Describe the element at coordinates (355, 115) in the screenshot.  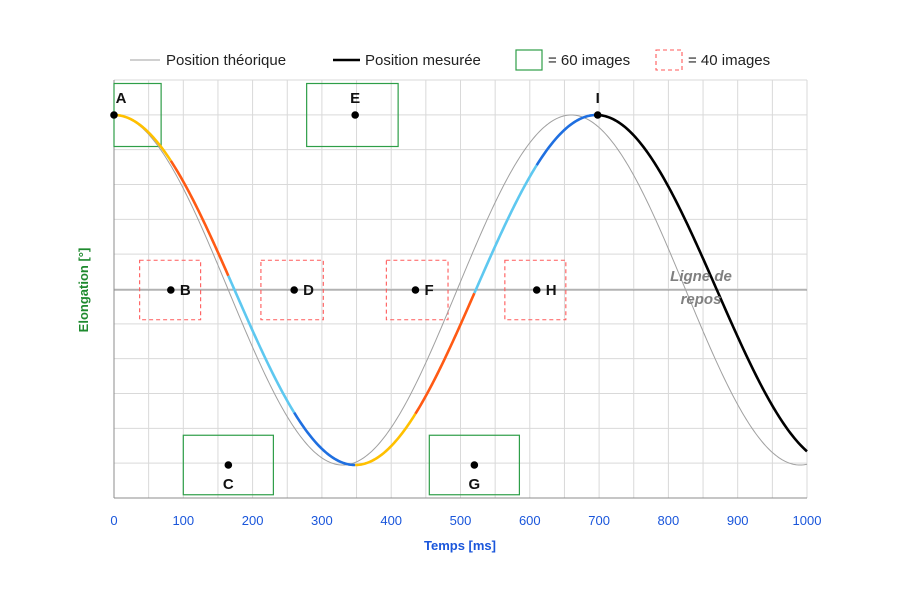
I see `point-E` at that location.